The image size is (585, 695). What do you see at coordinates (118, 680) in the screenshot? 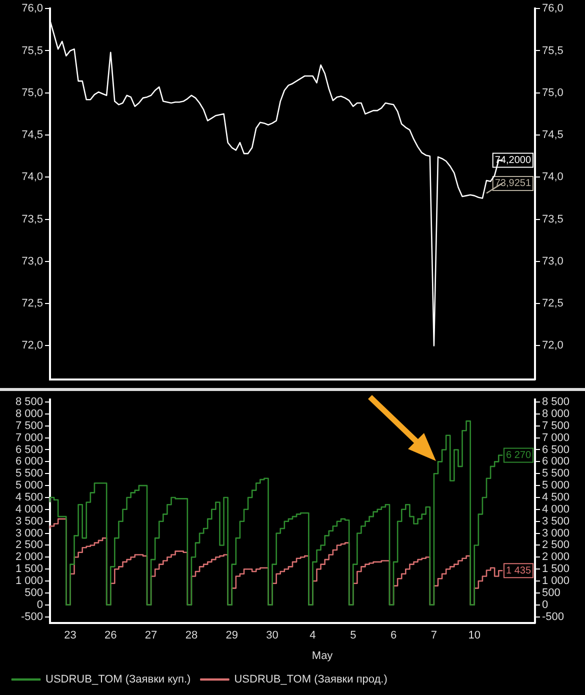
I see `legend-label: USDRUB_TOM (Заявки куп.)` at bounding box center [118, 680].